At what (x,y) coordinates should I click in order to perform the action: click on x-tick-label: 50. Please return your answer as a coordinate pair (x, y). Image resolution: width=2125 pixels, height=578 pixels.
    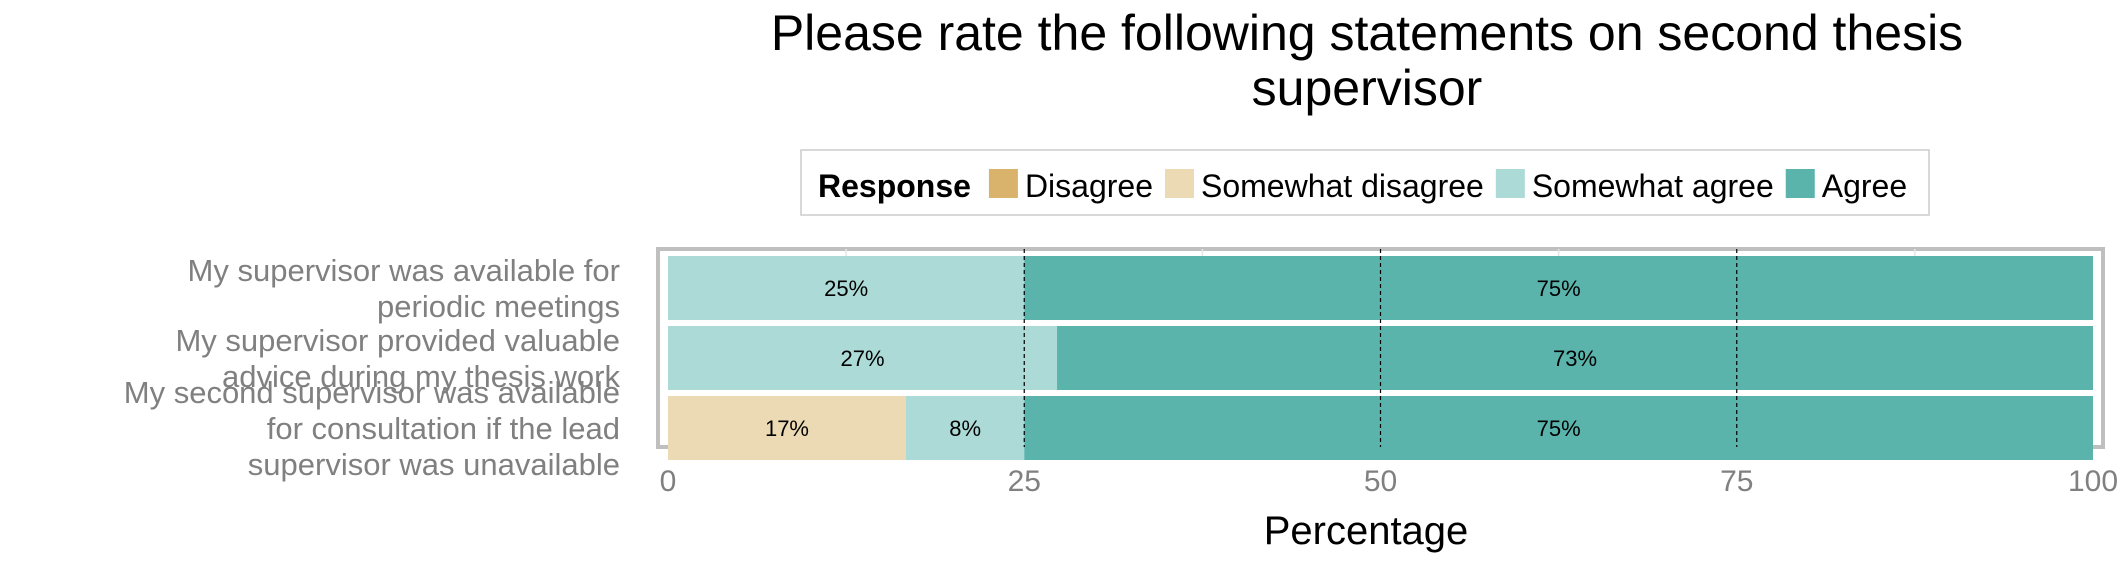
    Looking at the image, I should click on (1380, 481).